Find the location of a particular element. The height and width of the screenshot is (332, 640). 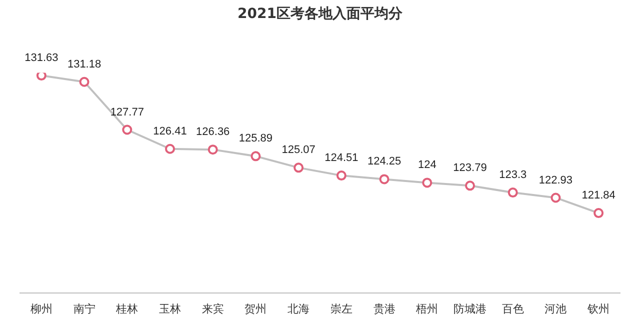

data-label: 124 is located at coordinates (427, 165).